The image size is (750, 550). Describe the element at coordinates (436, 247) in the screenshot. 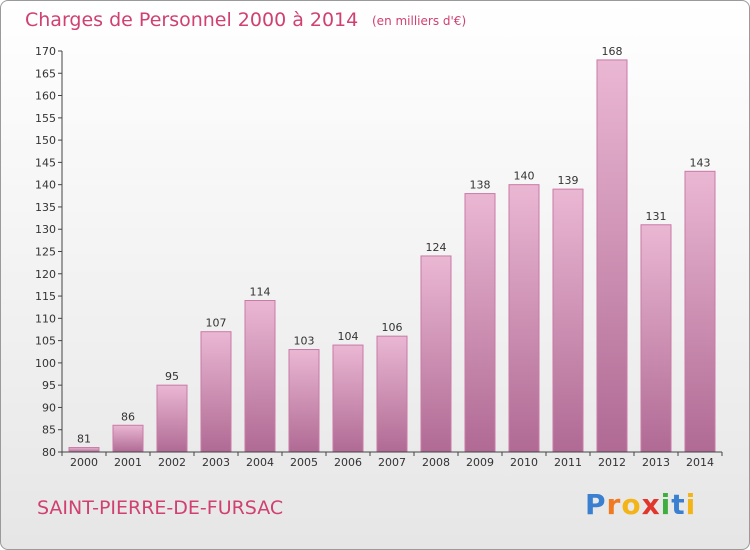

I see `bar-value-label: 124` at that location.